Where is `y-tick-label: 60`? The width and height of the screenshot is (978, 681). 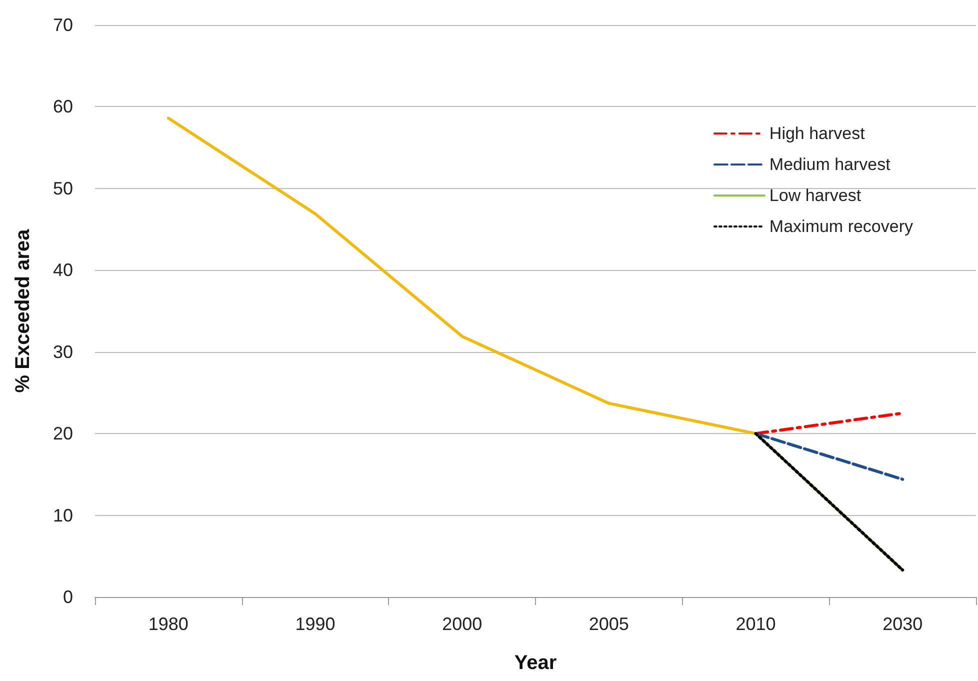 y-tick-label: 60 is located at coordinates (62, 106).